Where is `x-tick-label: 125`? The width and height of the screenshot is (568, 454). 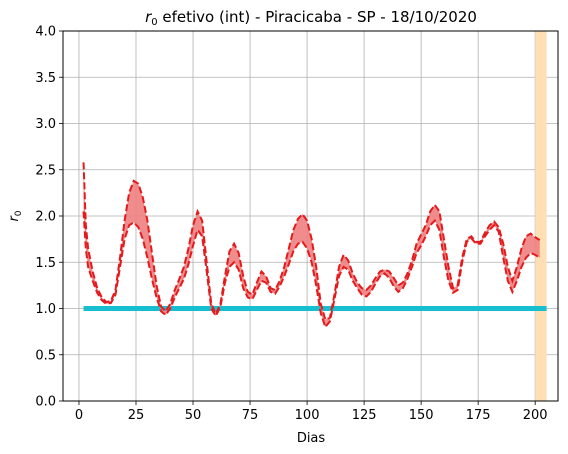
x-tick-label: 125 is located at coordinates (364, 415).